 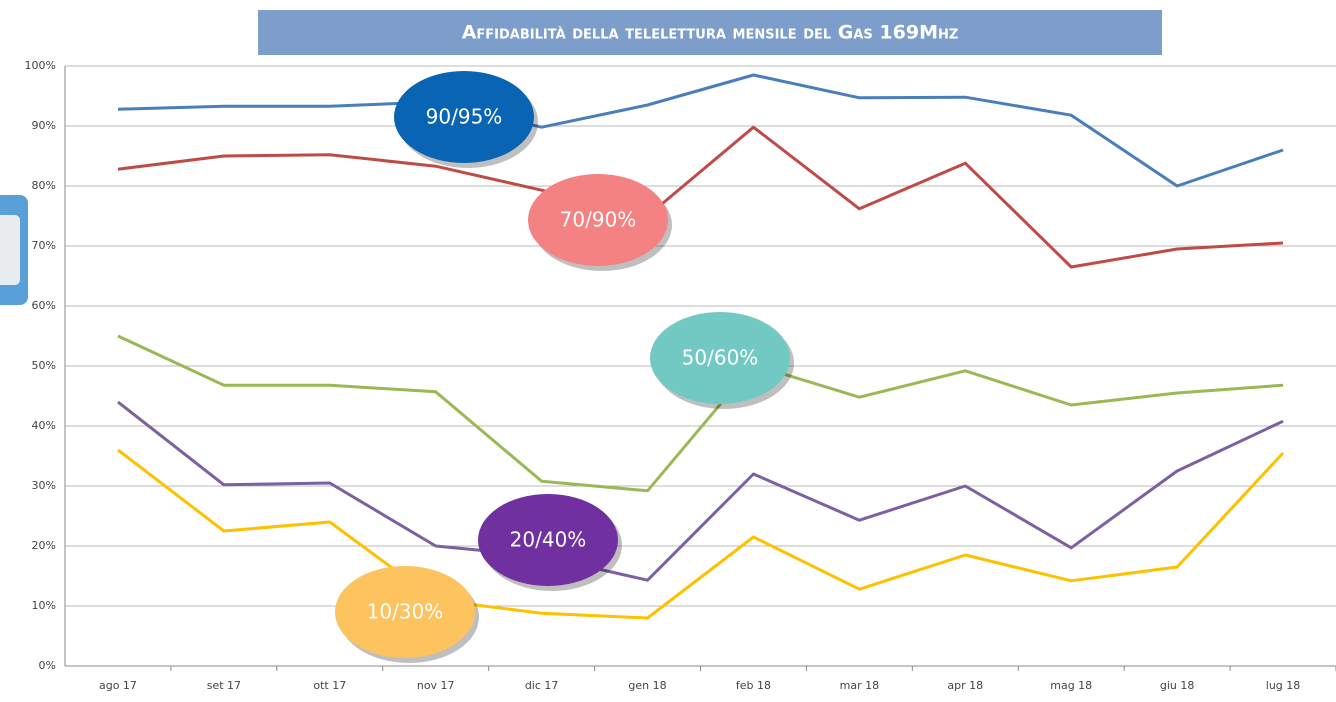 I want to click on y-tick-label: 30%, so click(x=44, y=485).